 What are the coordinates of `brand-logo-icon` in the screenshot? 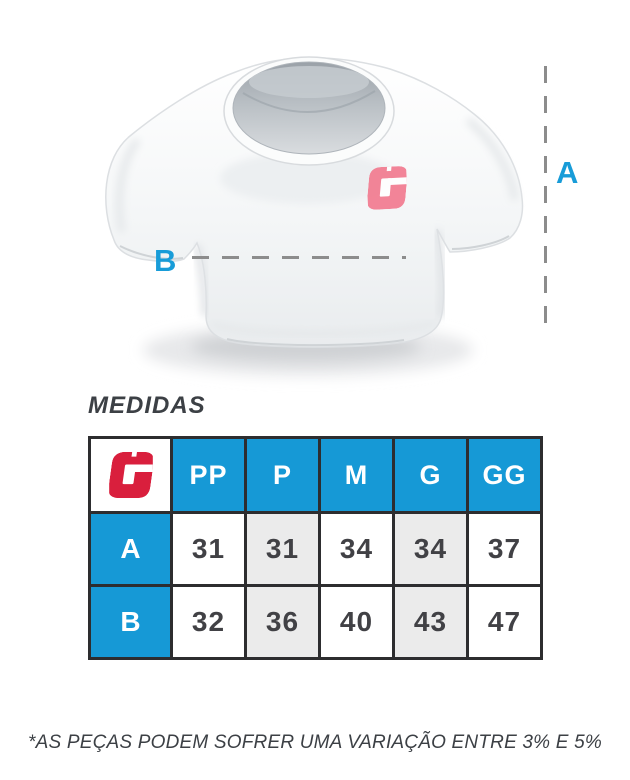 It's located at (131, 475).